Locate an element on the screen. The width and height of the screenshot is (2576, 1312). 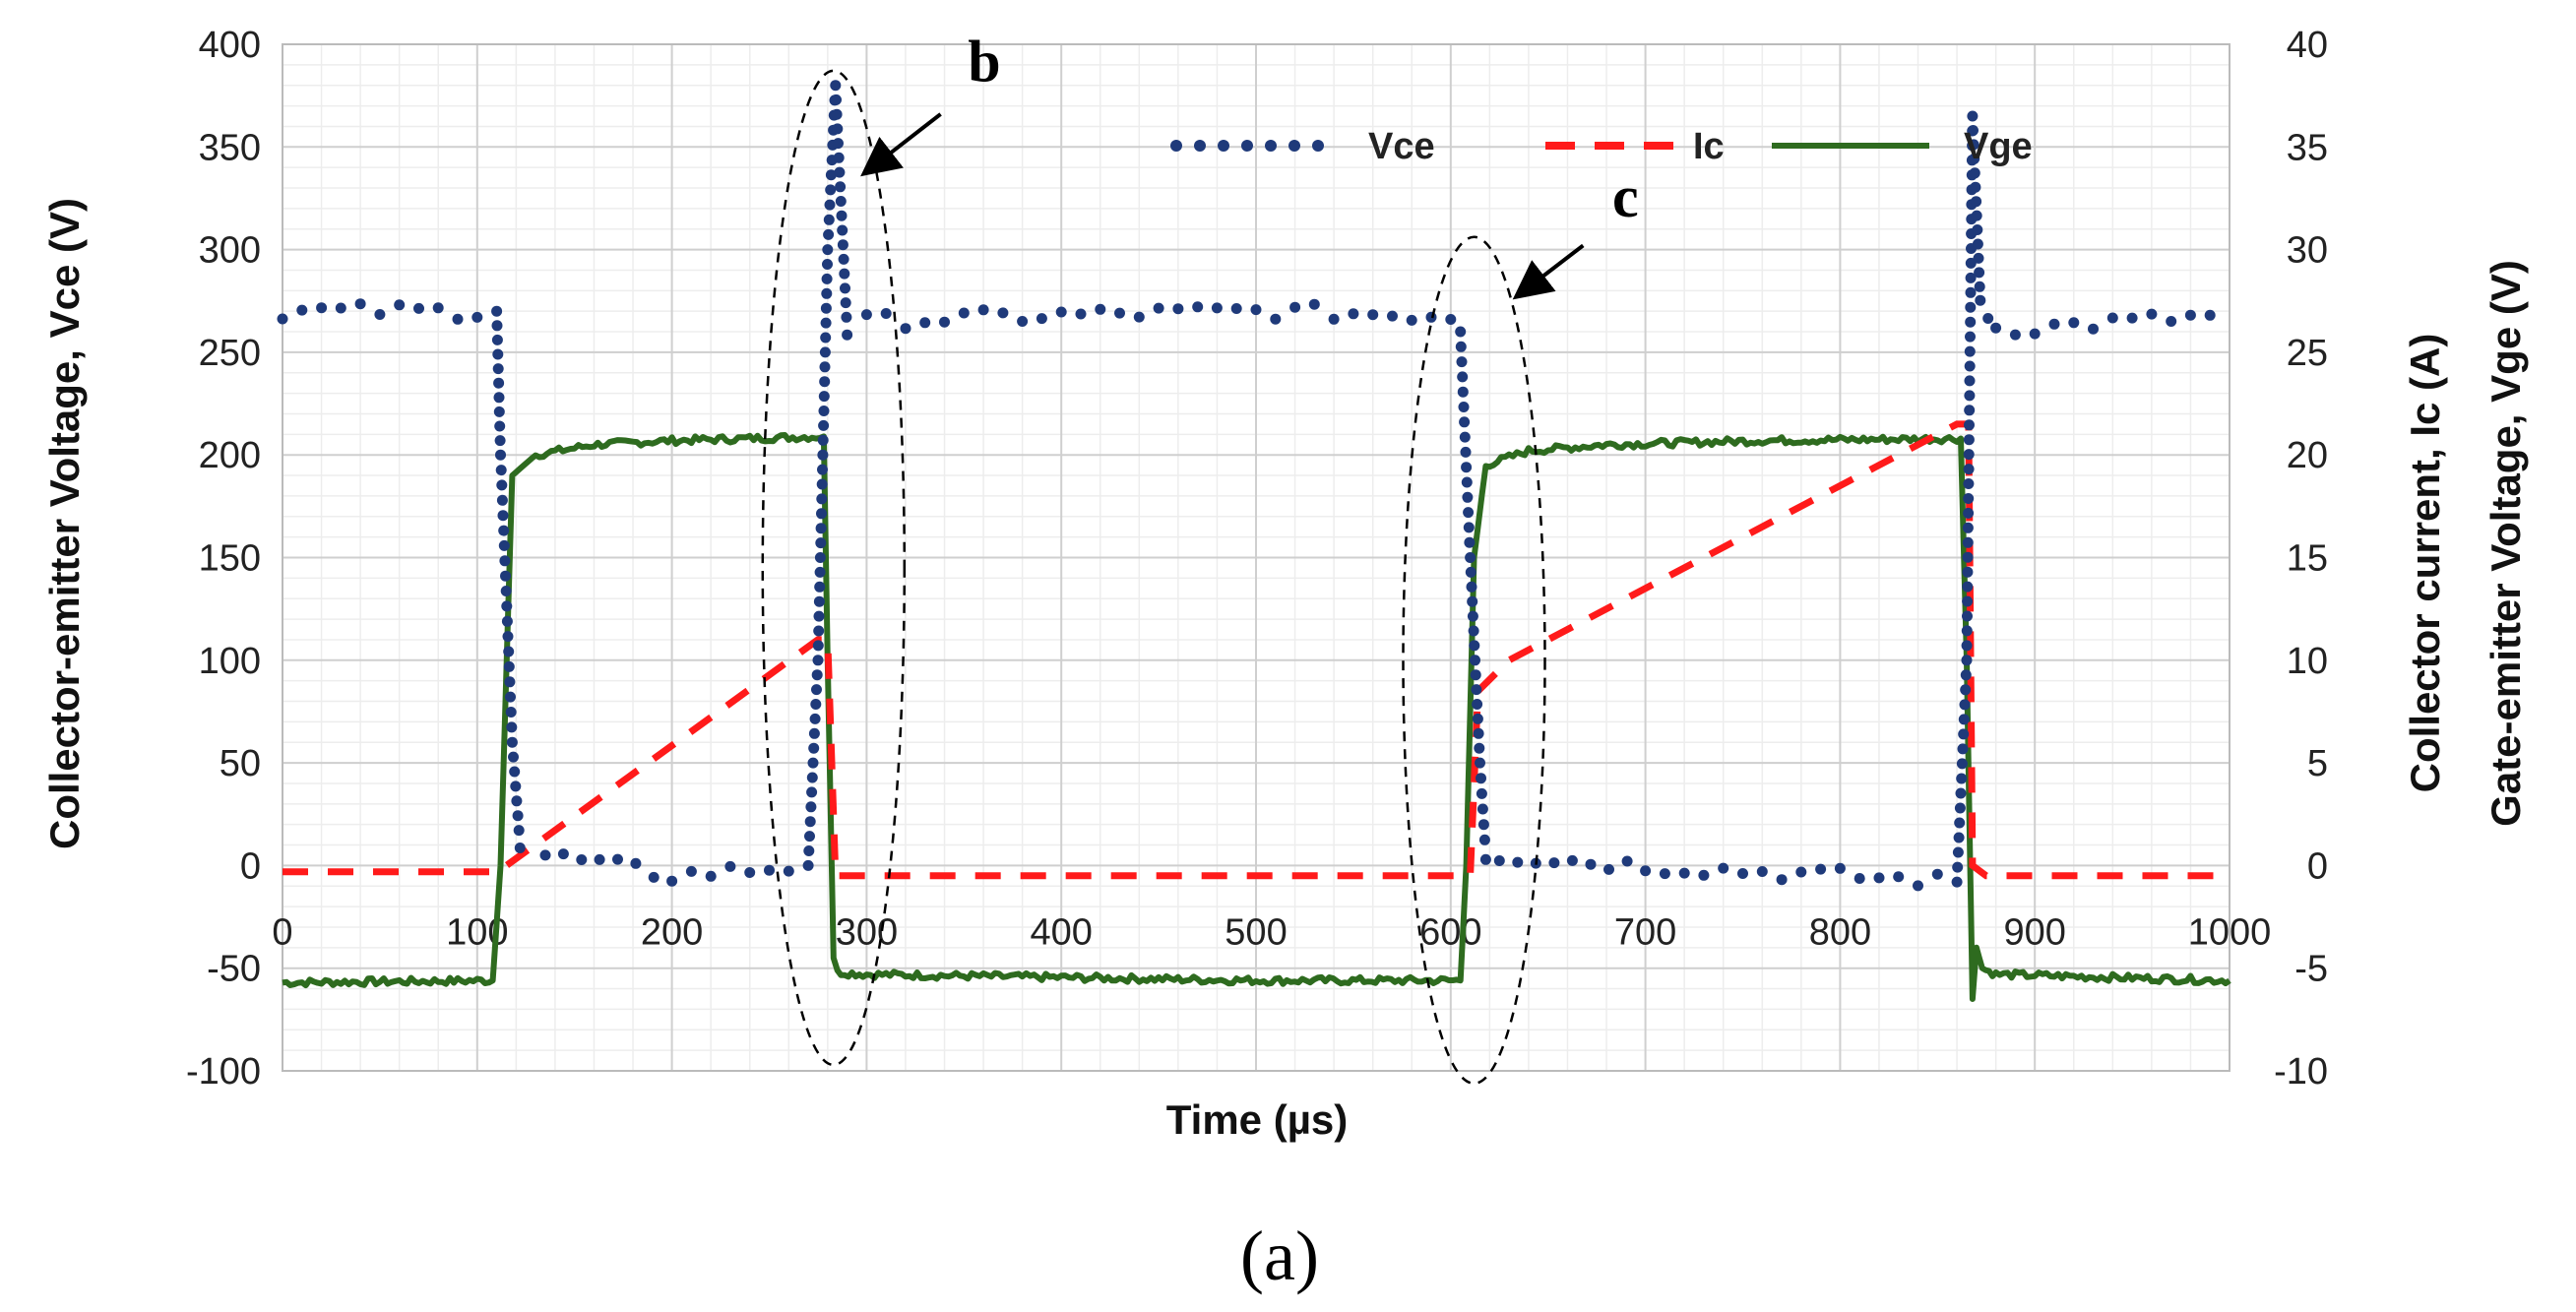
y-tick-label: -100 is located at coordinates (223, 1072).